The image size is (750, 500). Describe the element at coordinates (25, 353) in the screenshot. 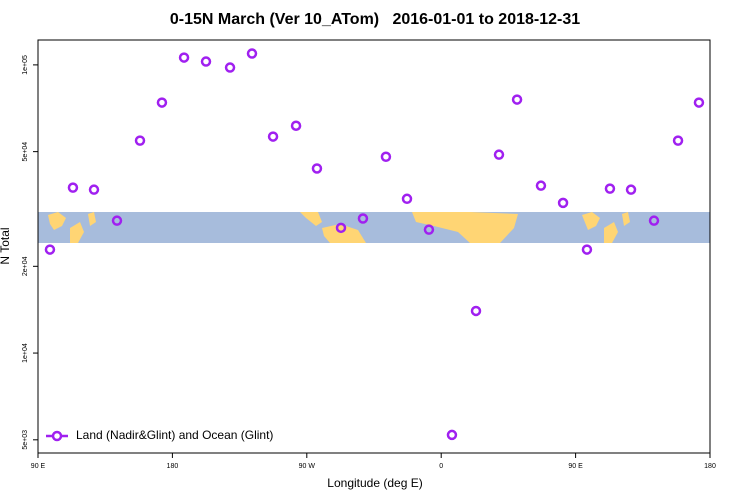

I see `y-tick-label: 1e+04` at that location.